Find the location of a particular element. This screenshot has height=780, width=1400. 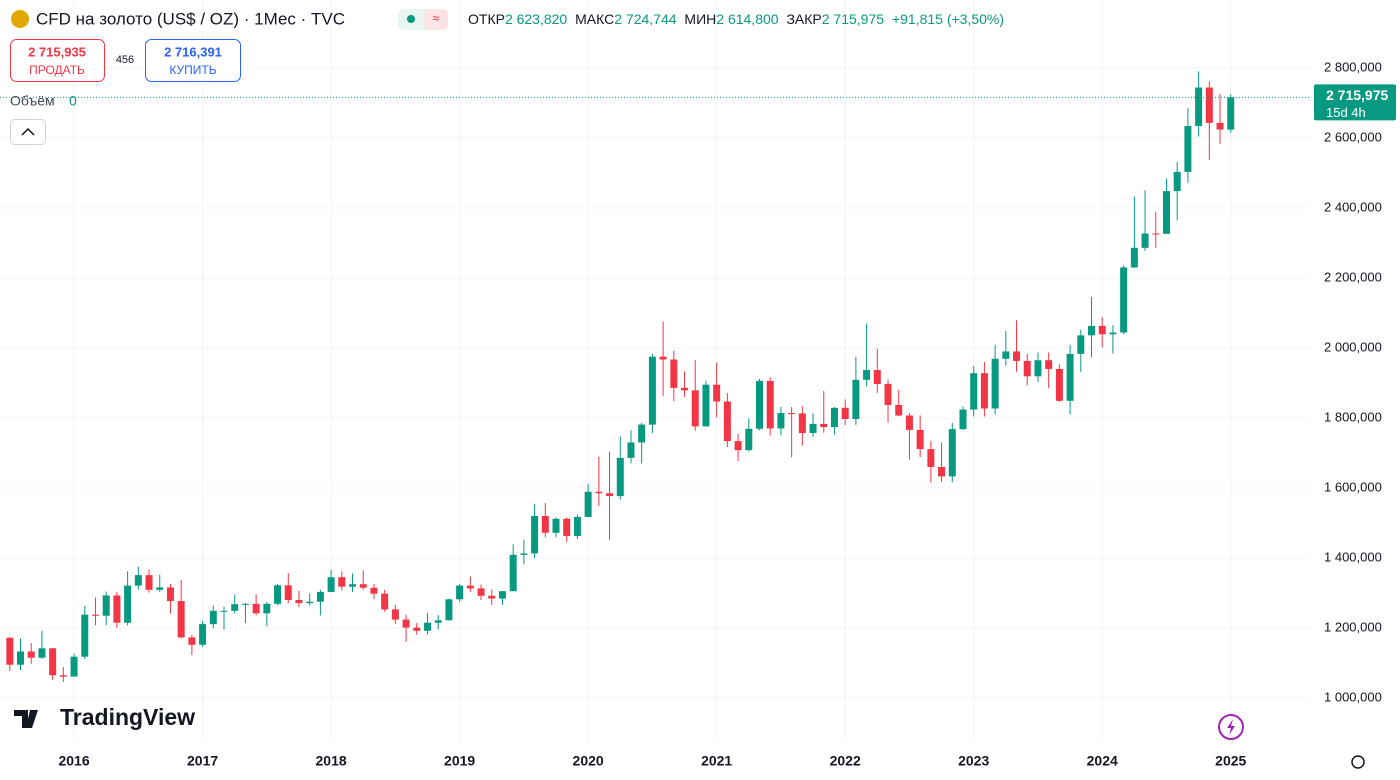

ohlc-label: ОТКР is located at coordinates (486, 19).